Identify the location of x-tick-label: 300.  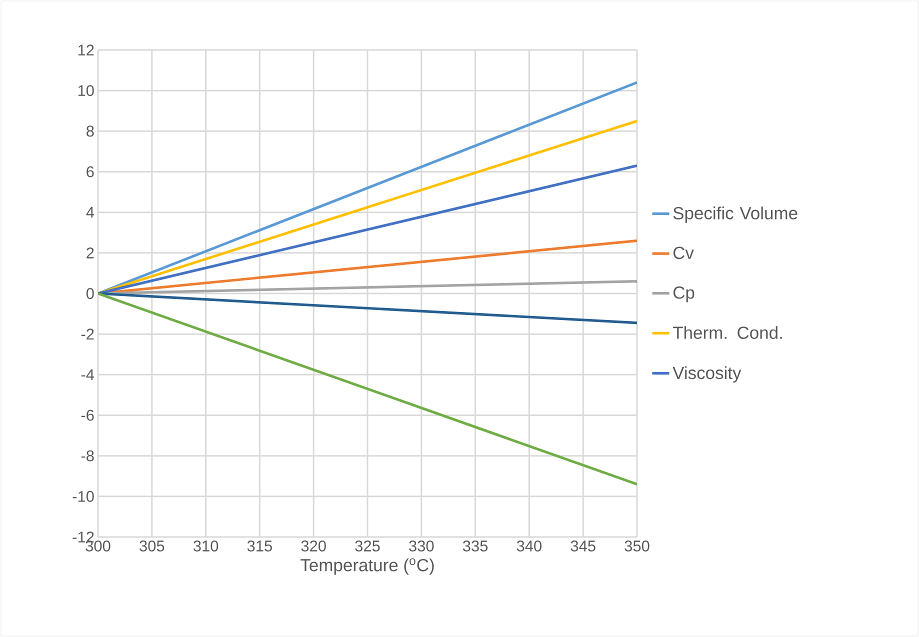
(98, 546).